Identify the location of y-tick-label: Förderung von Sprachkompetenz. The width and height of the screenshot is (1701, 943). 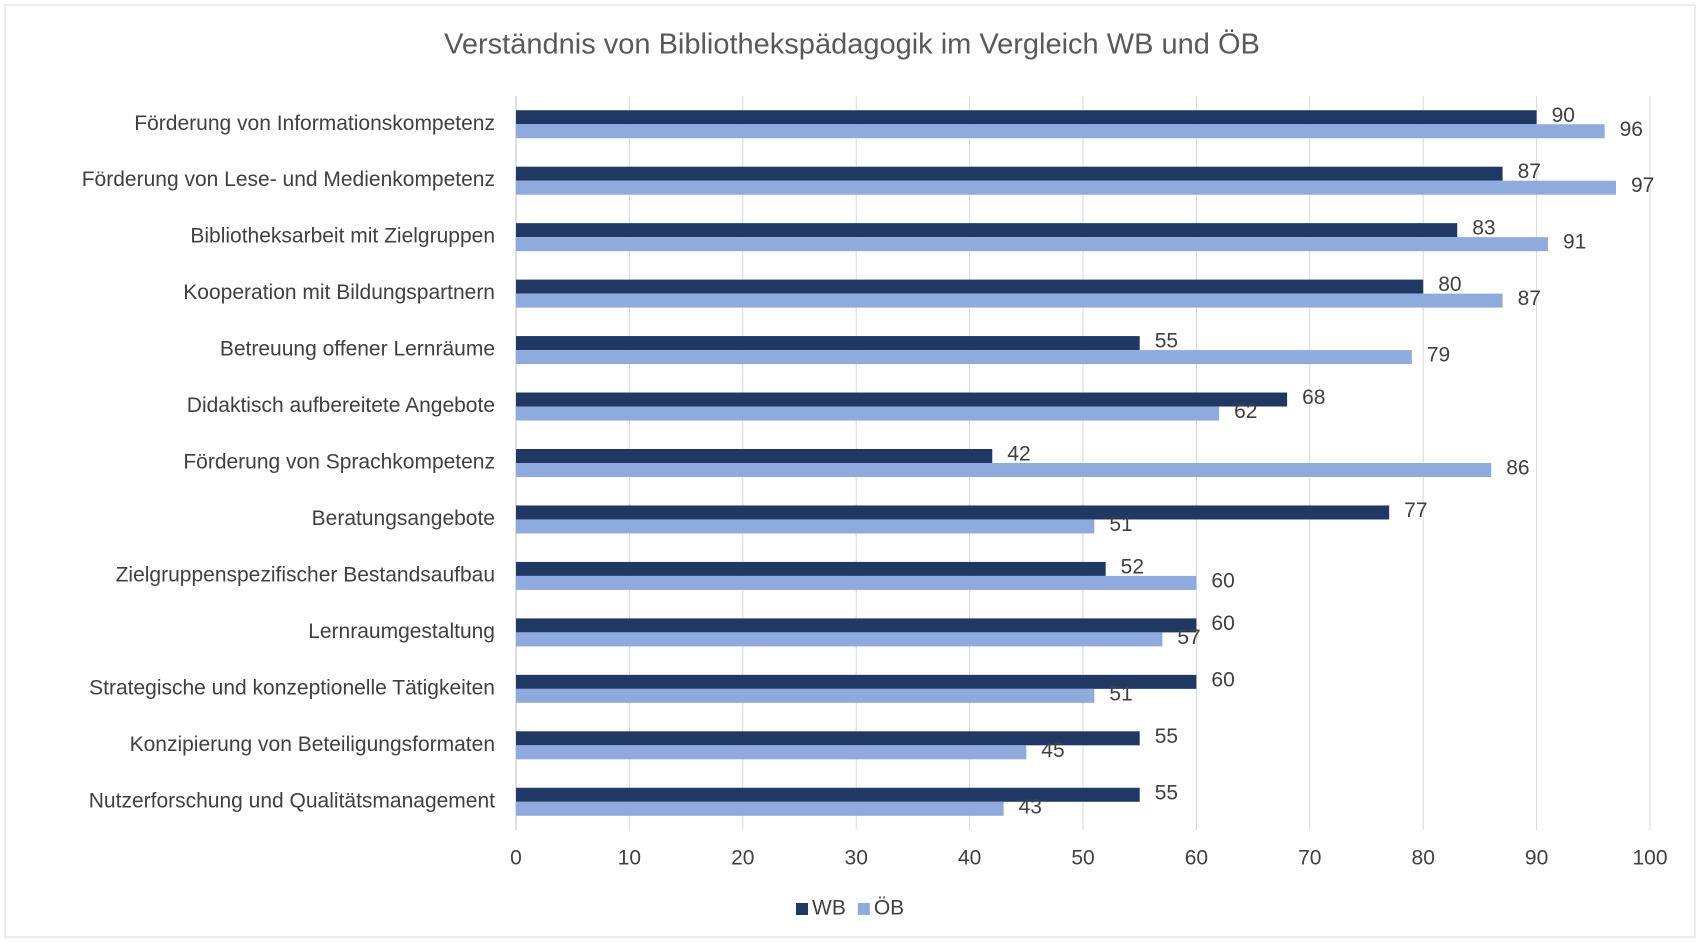
(339, 462).